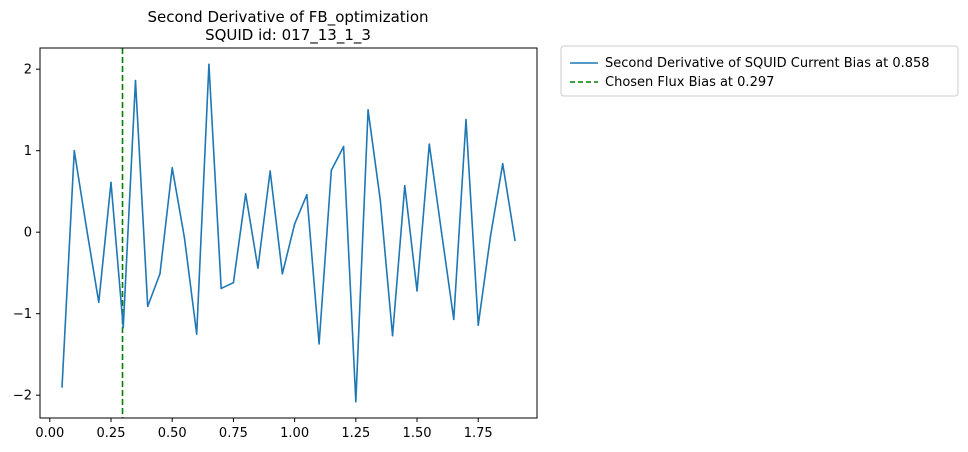  Describe the element at coordinates (49, 433) in the screenshot. I see `x-tick-label: 0.00` at that location.